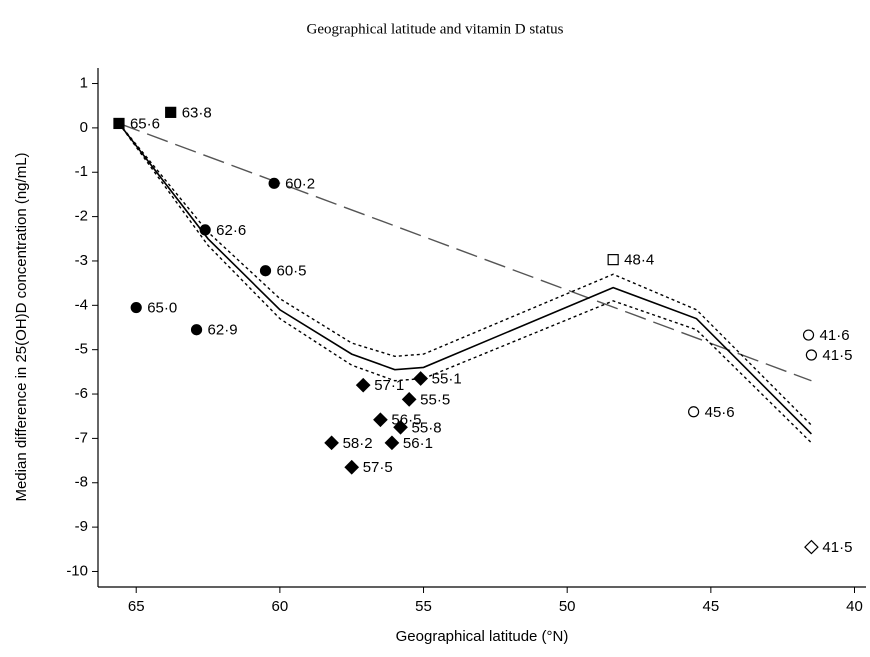 This screenshot has width=870, height=657. Describe the element at coordinates (835, 335) in the screenshot. I see `point-label: 41·6` at that location.